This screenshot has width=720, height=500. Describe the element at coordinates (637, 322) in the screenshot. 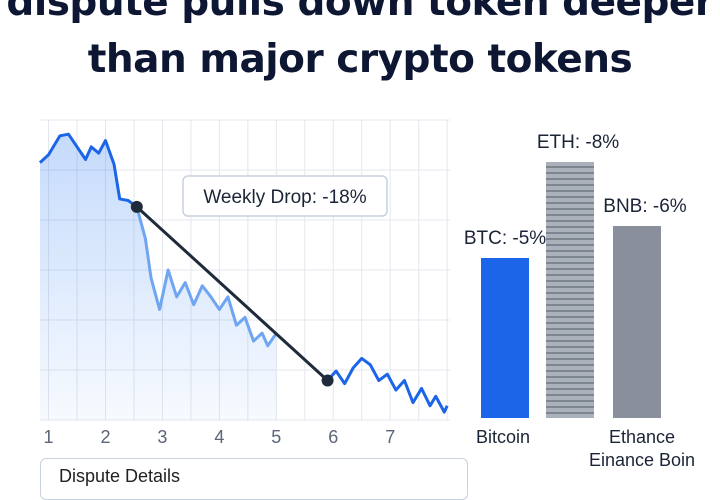

I see `bar-binance-coin` at that location.